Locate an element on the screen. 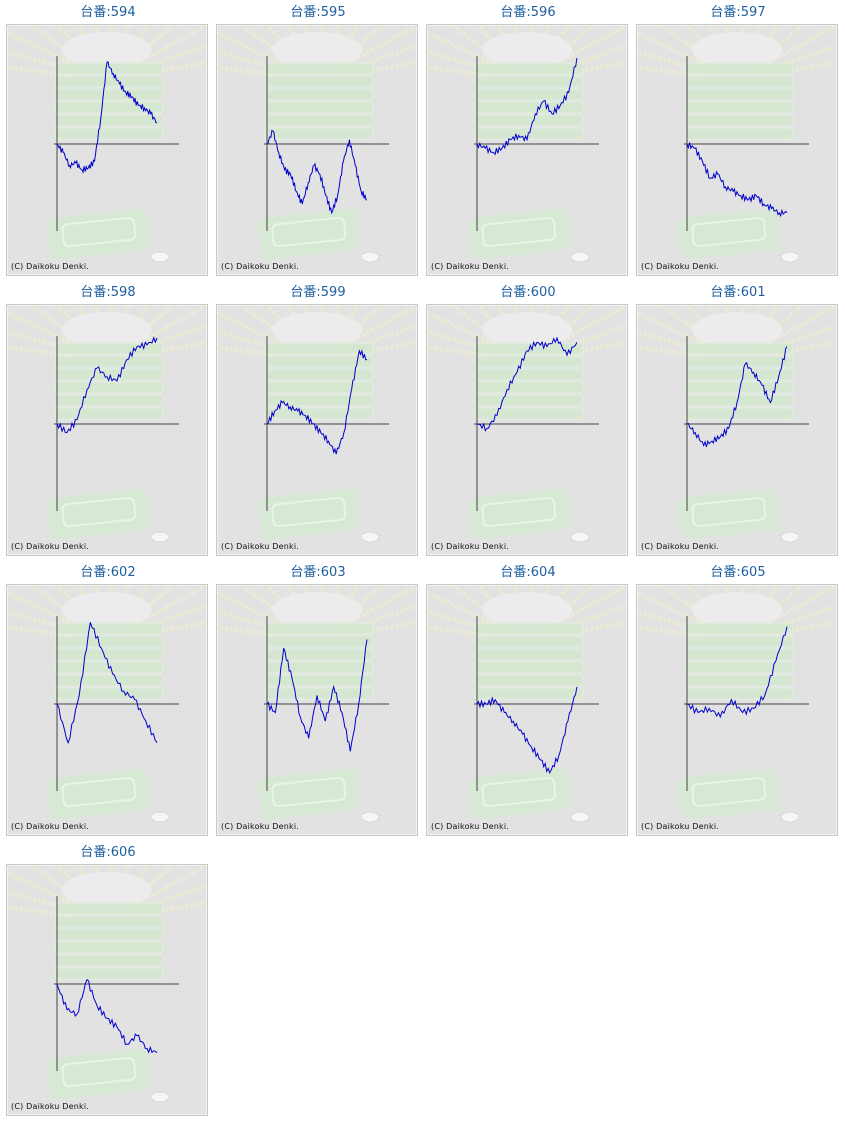 This screenshot has width=845, height=1123. machine-number-link: 台番:603 is located at coordinates (318, 572).